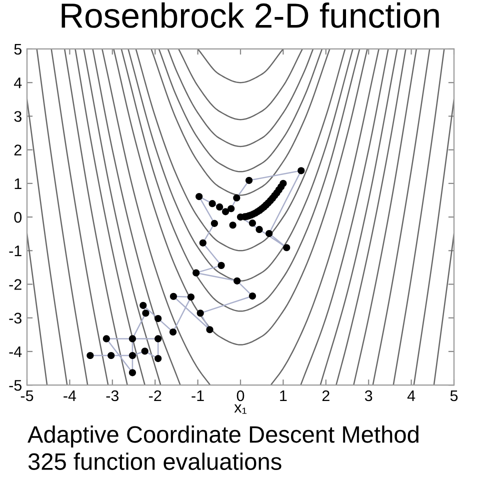 The width and height of the screenshot is (500, 485). I want to click on text: Adaptive Coordinate Descent Method, so click(223, 436).